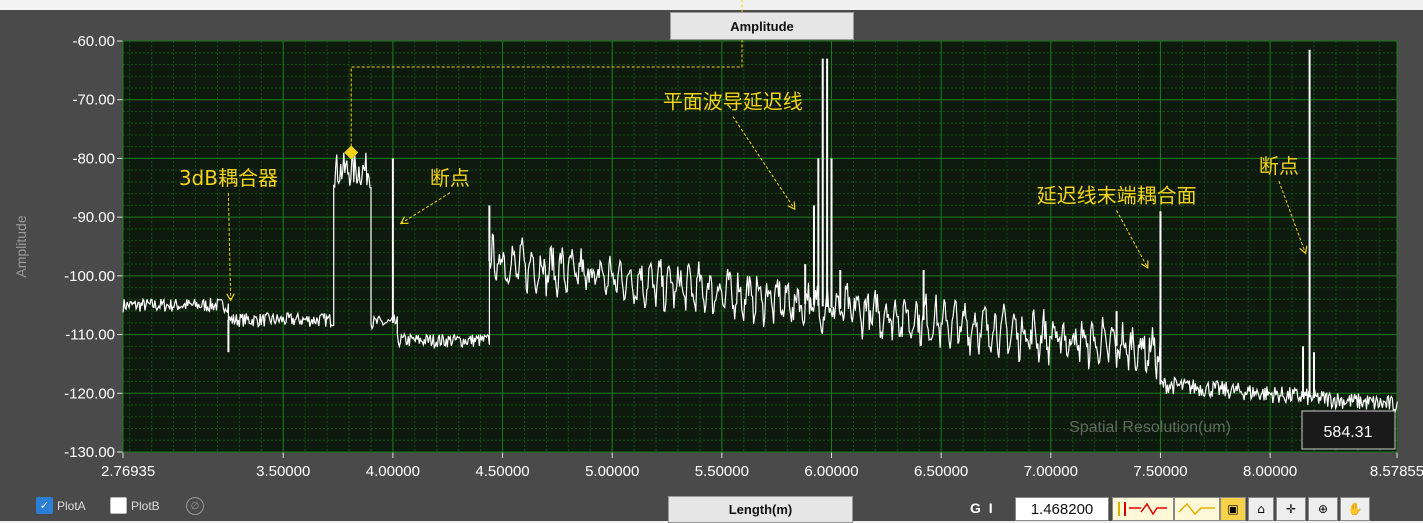 The image size is (1423, 523). I want to click on cursor-value-field: 1.468200, so click(1062, 509).